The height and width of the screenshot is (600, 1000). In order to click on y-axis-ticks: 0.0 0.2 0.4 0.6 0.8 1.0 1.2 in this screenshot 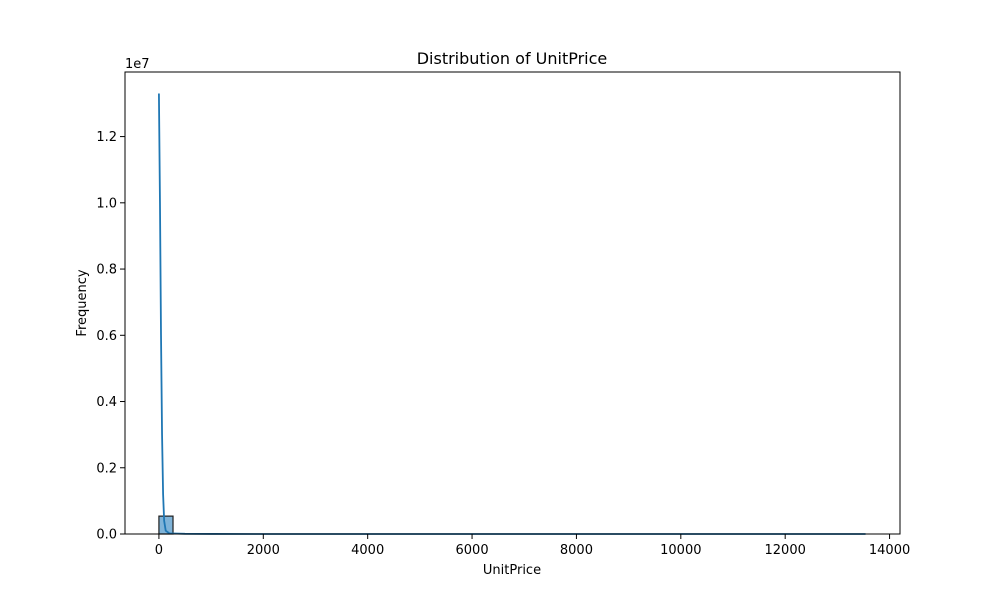, I will do `click(110, 336)`.